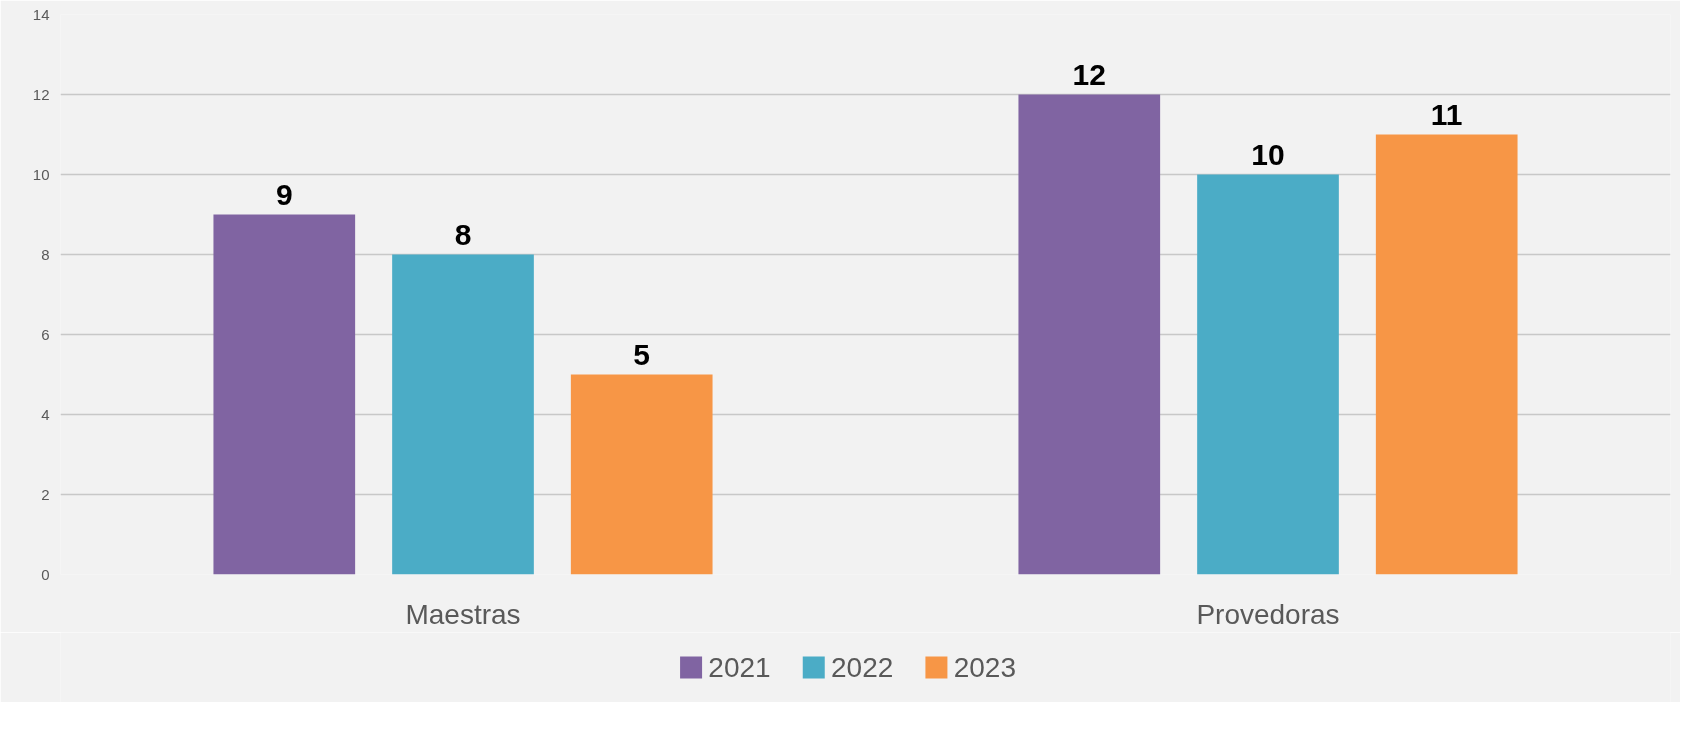 This screenshot has width=1682, height=755. Describe the element at coordinates (984, 667) in the screenshot. I see `legend-label: 2023` at that location.